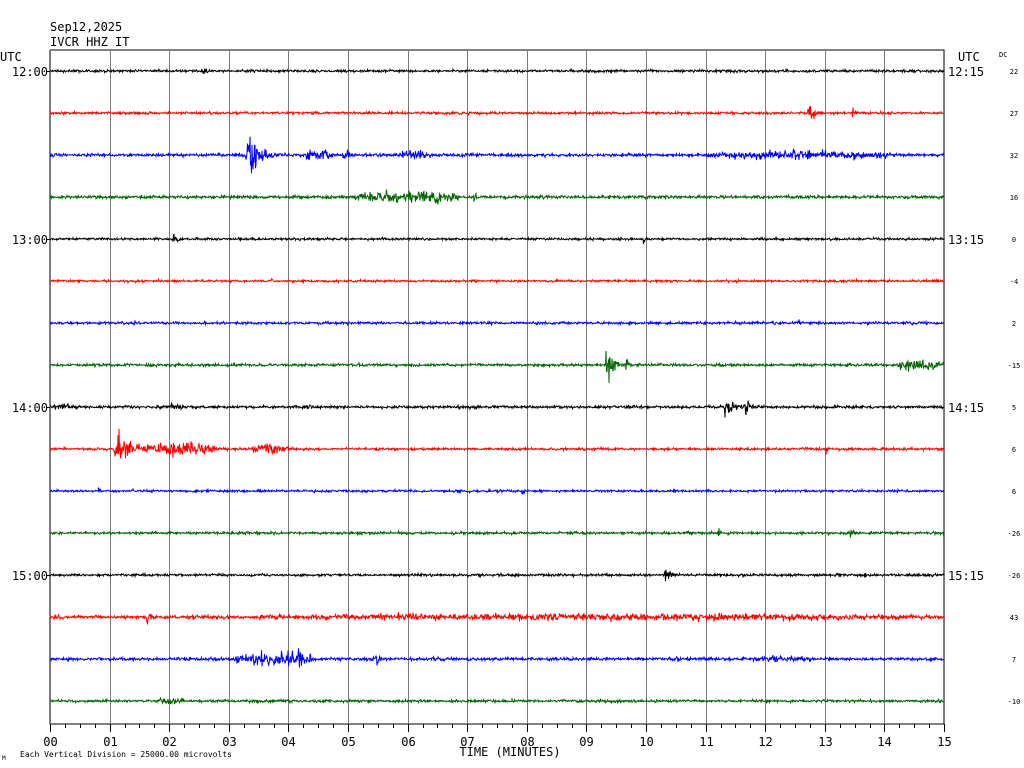  What do you see at coordinates (966, 576) in the screenshot?
I see `right-time-label: 15:15` at bounding box center [966, 576].